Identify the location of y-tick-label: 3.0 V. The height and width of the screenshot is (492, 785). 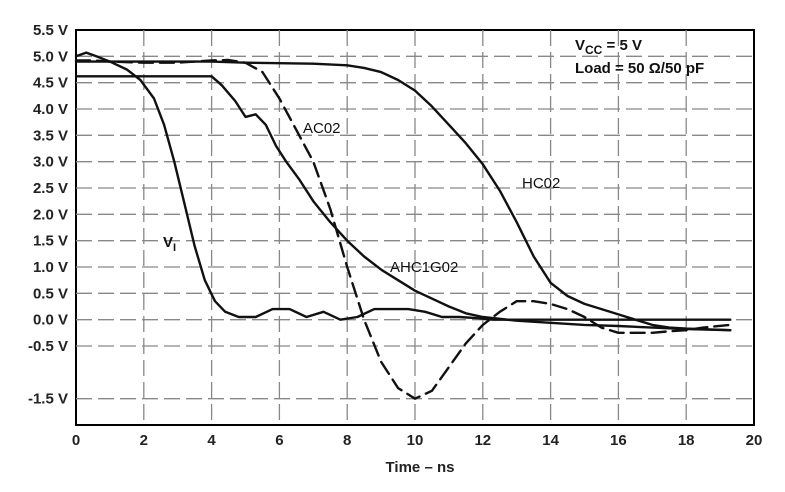
(50, 162).